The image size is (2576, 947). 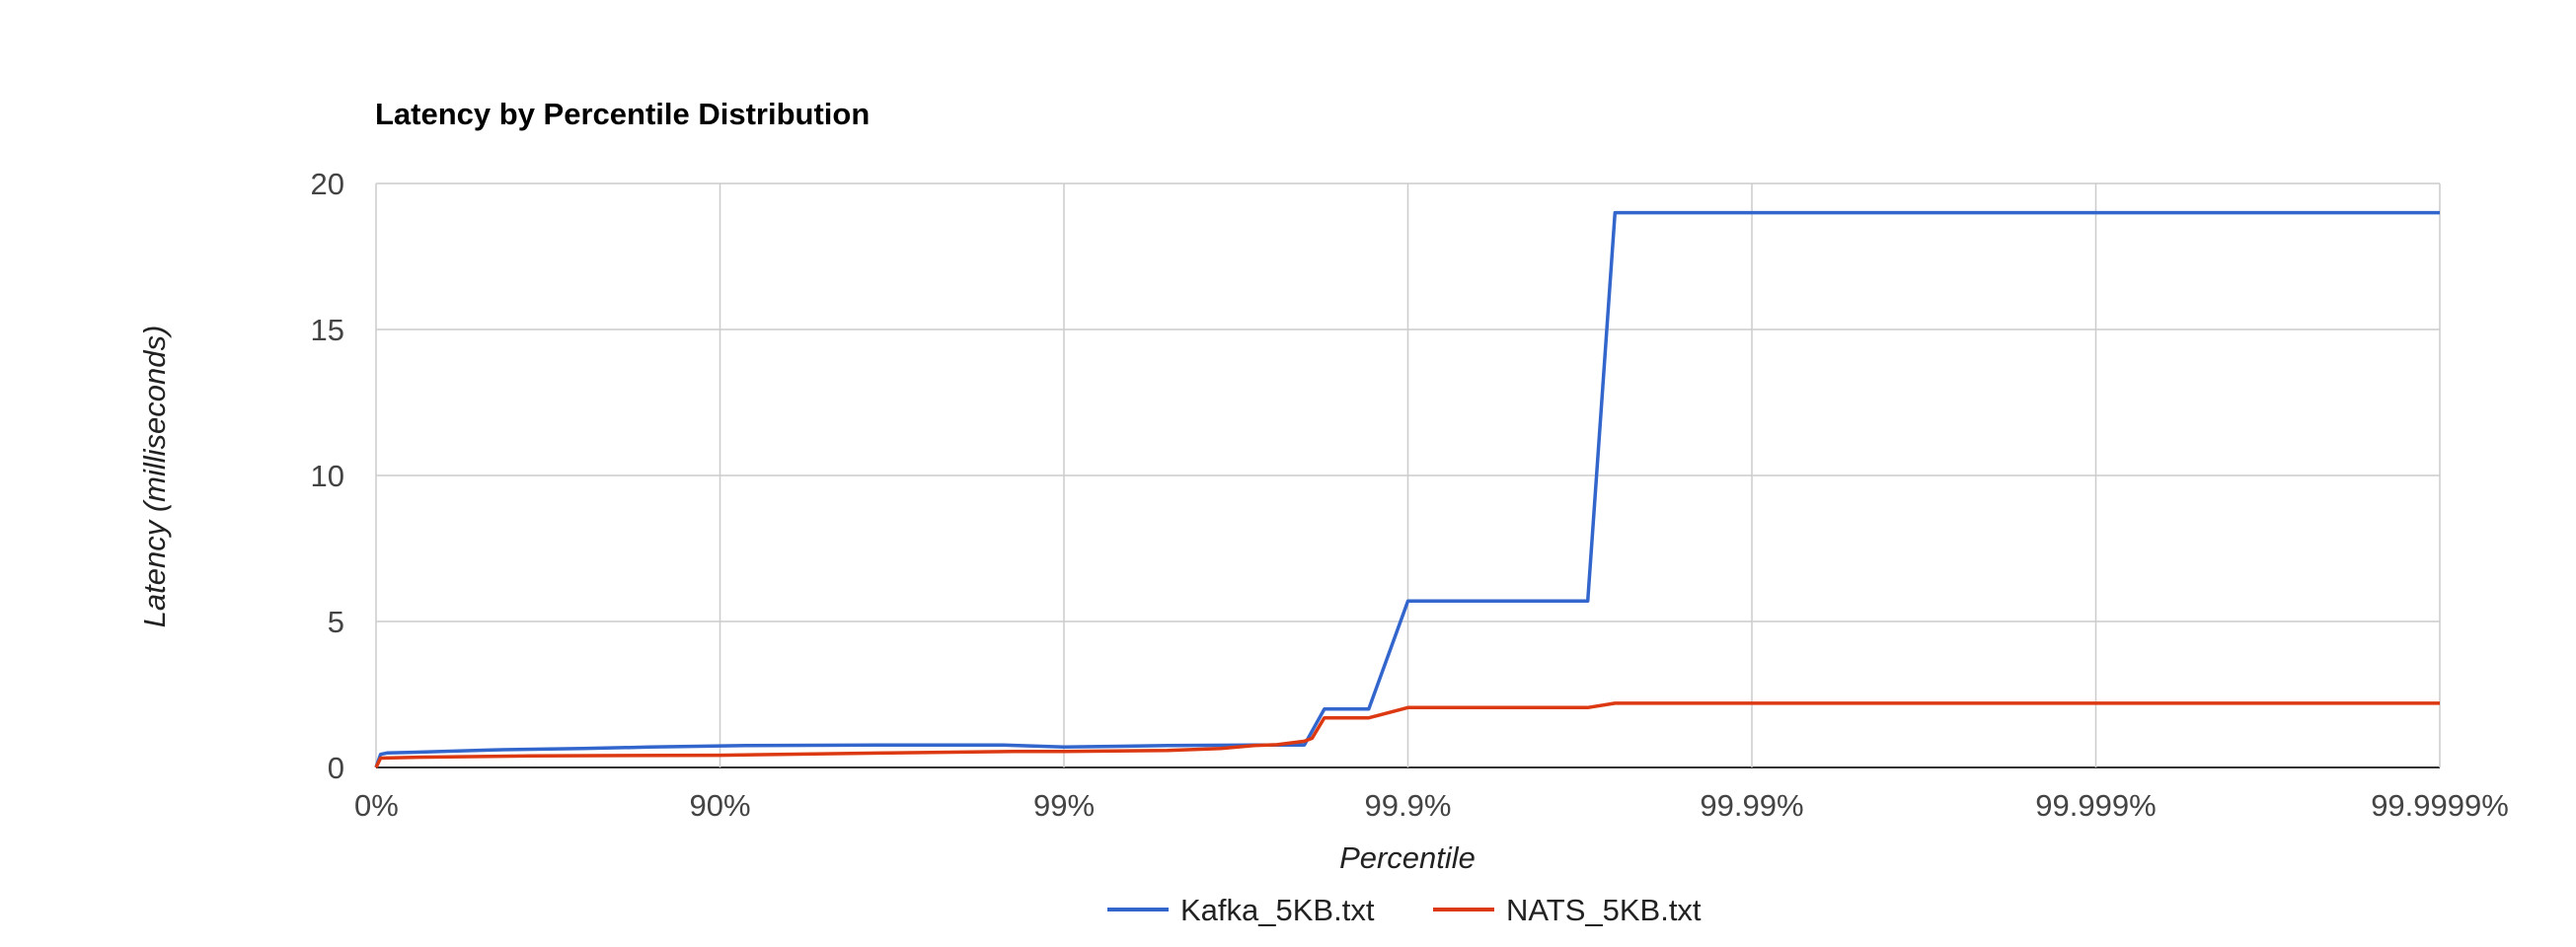 I want to click on y-tick-label: 0, so click(x=336, y=768).